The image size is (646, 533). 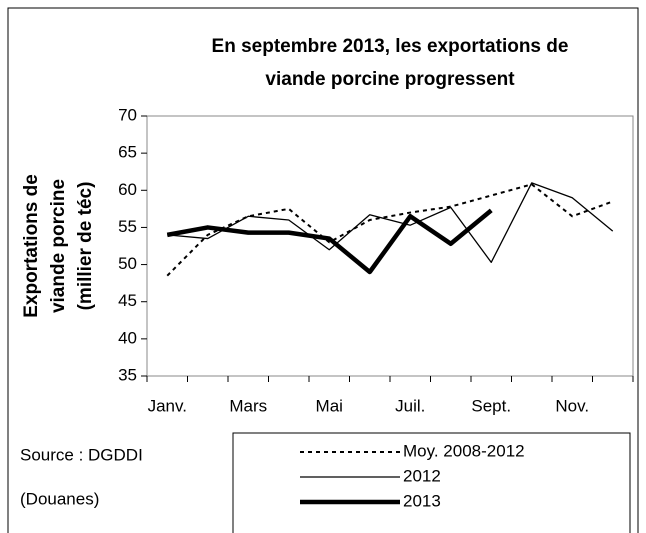 What do you see at coordinates (81, 454) in the screenshot?
I see `source: Source : DGDDI` at bounding box center [81, 454].